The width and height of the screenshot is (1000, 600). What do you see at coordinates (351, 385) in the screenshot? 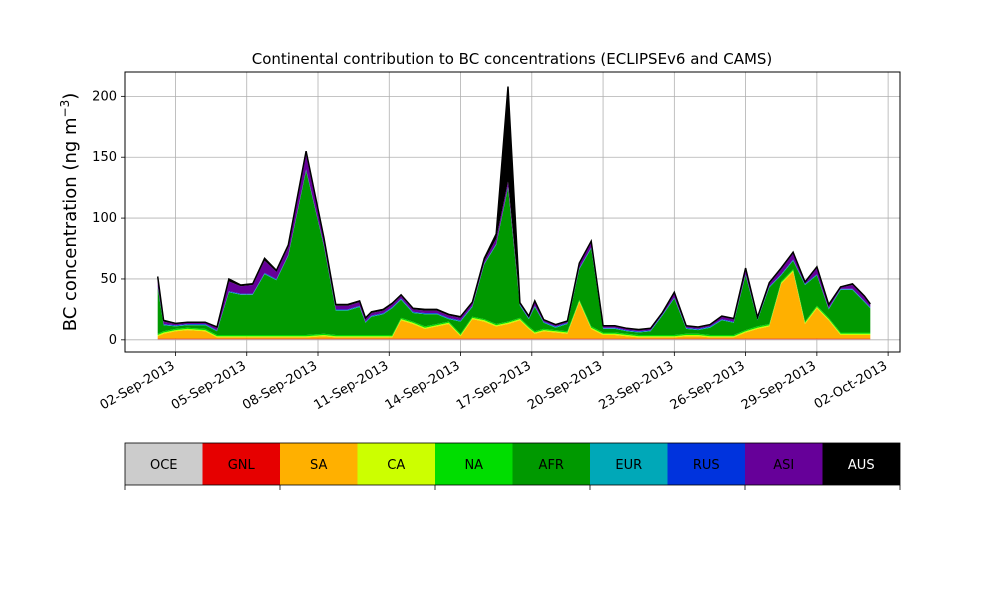
I see `x-tick-label: 11-Sep-2013` at bounding box center [351, 385].